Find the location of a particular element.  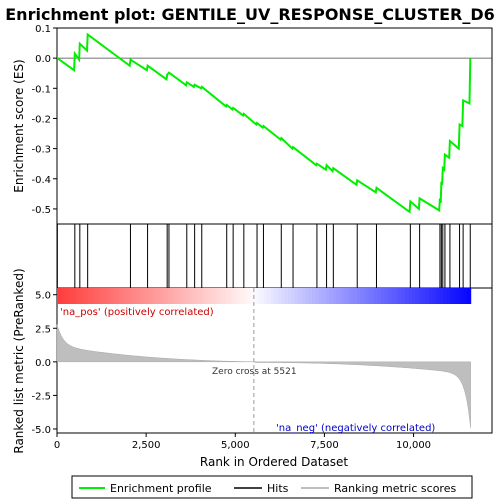

x-tick-label: 5,000 is located at coordinates (235, 445).